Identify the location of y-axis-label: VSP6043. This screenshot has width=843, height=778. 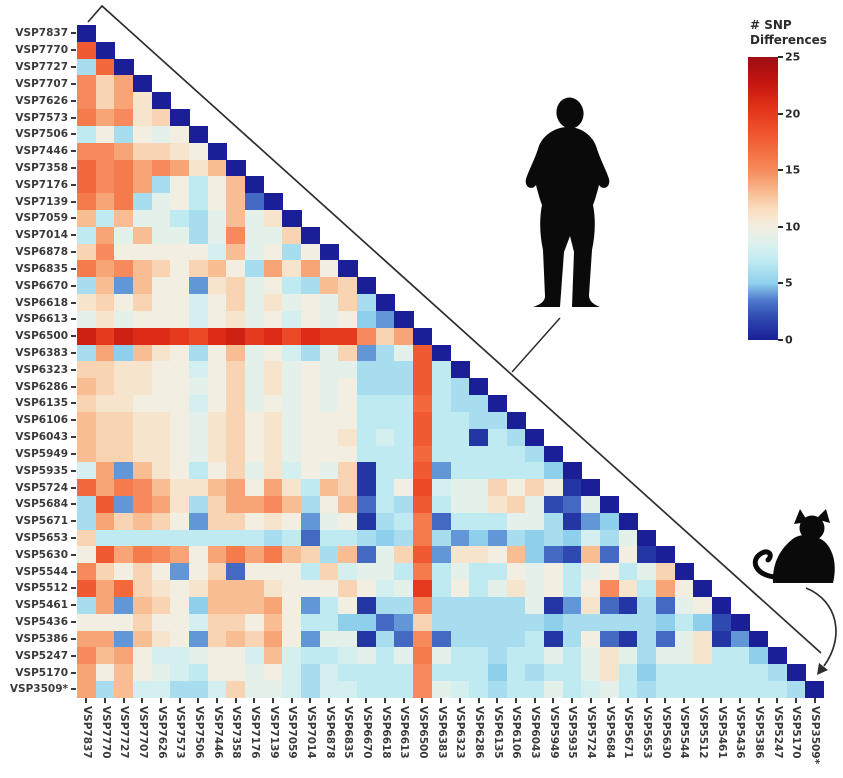
(41, 436).